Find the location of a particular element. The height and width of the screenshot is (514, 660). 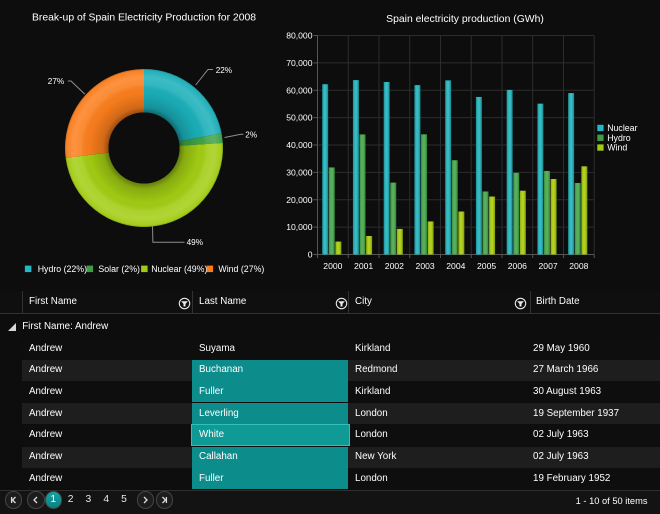

svg-text: 2% is located at coordinates (251, 134).